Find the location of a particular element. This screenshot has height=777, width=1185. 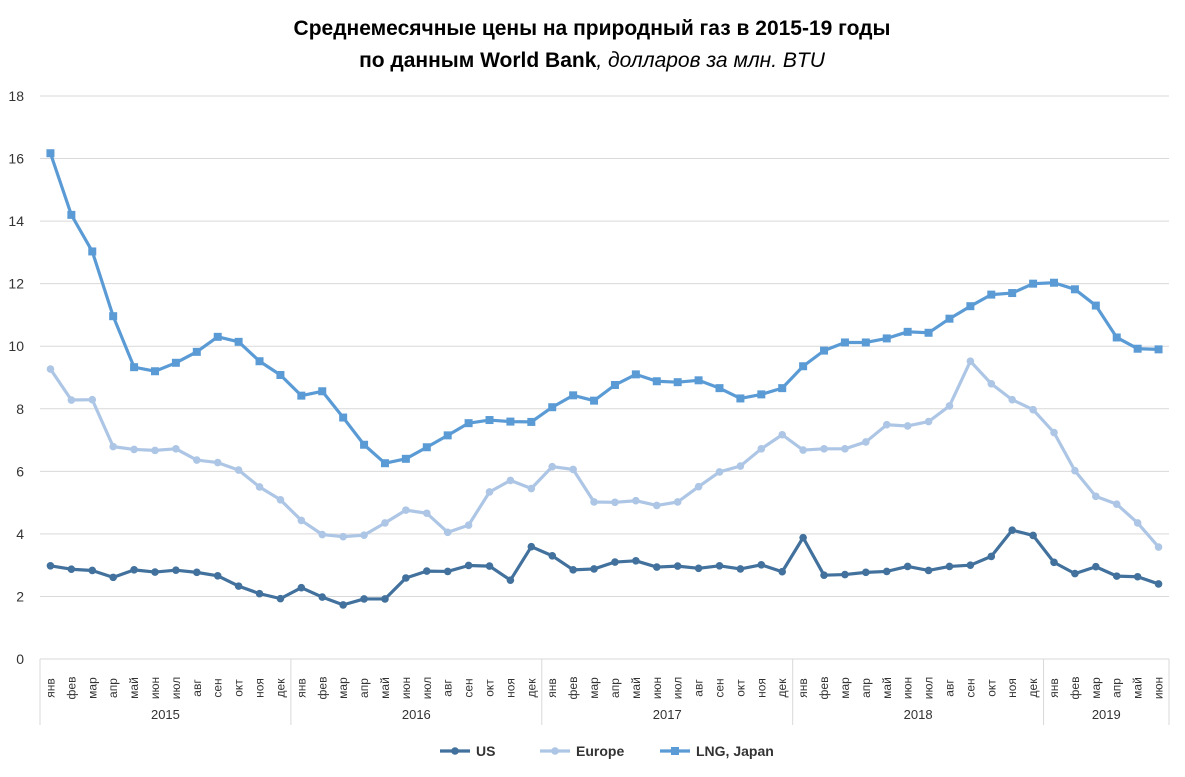

x-tick-label: фев is located at coordinates (1075, 688).